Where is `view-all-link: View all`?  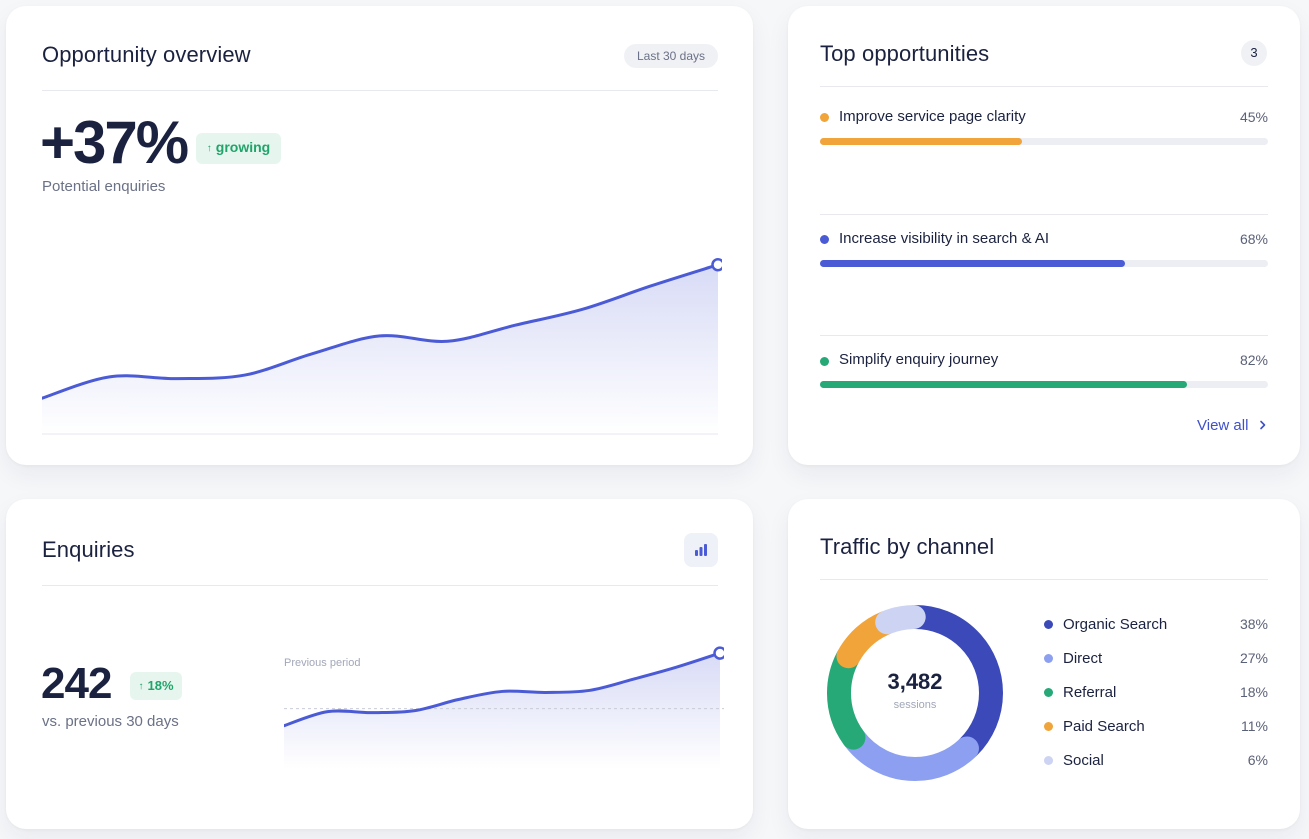
view-all-link: View all is located at coordinates (1232, 425).